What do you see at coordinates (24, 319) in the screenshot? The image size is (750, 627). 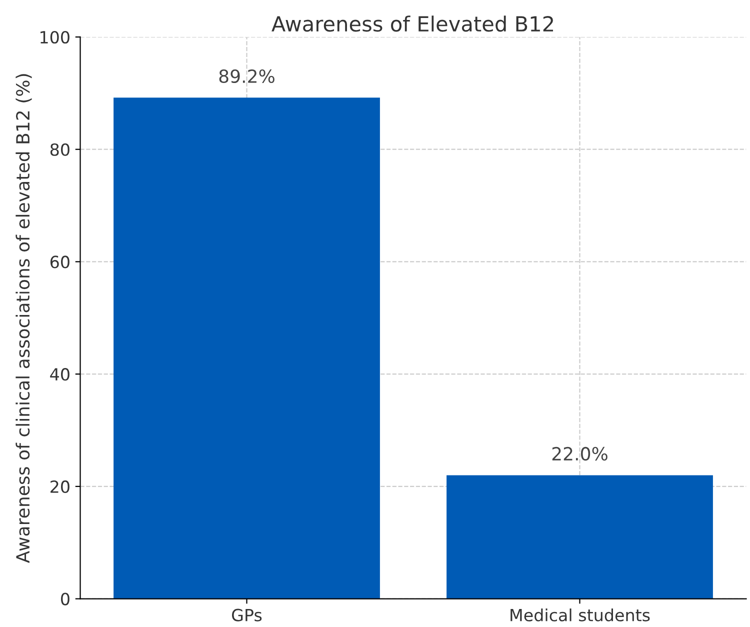 I see `y-axis-title: Awareness of clinical associations of elevated B12 (%)` at bounding box center [24, 319].